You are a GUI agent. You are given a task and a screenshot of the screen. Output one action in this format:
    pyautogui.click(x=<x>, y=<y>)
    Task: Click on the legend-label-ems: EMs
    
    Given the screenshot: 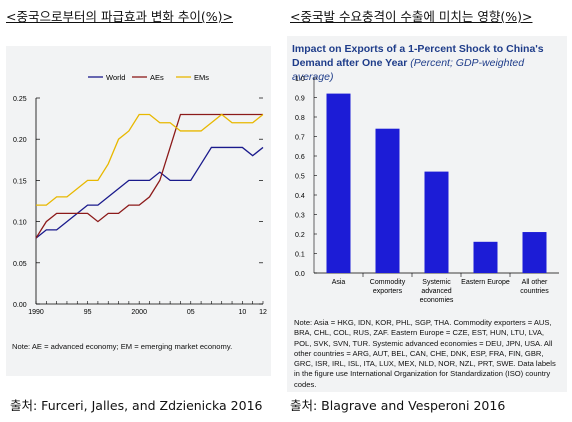 What is the action you would take?
    pyautogui.click(x=201, y=77)
    